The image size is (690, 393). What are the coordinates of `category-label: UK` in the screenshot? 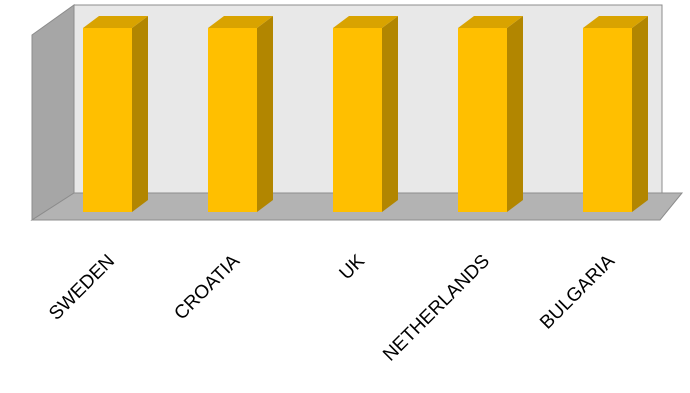 It's located at (353, 267).